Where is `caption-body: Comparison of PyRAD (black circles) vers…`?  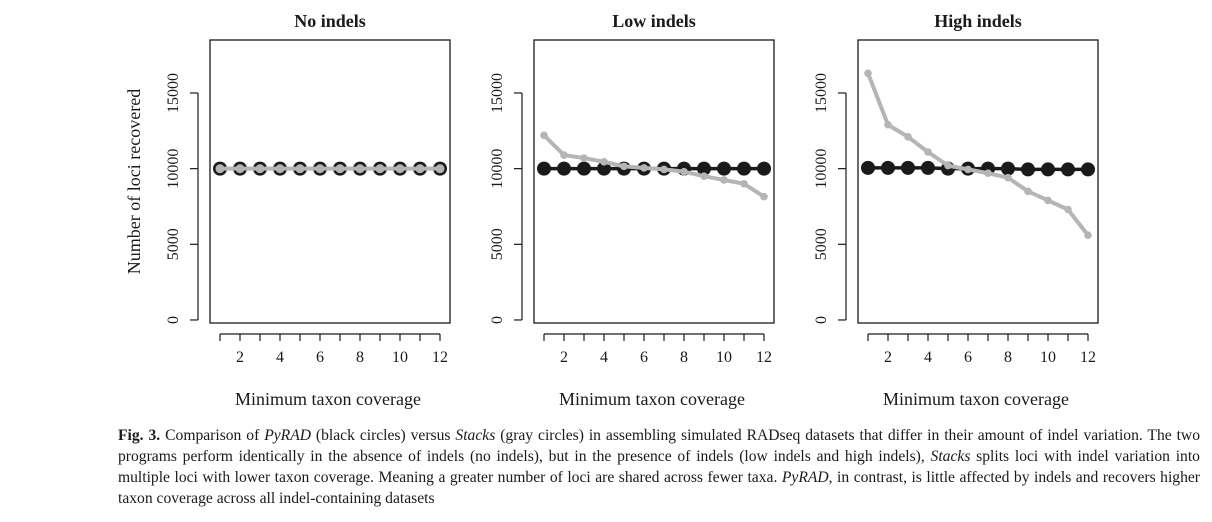 caption-body: Comparison of PyRAD (black circles) vers… is located at coordinates (659, 467).